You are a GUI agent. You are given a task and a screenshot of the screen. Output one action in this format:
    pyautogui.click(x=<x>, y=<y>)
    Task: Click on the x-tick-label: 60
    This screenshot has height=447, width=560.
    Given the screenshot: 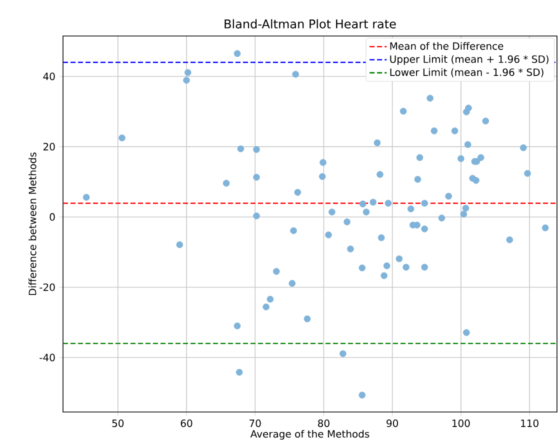 What is the action you would take?
    pyautogui.click(x=186, y=424)
    